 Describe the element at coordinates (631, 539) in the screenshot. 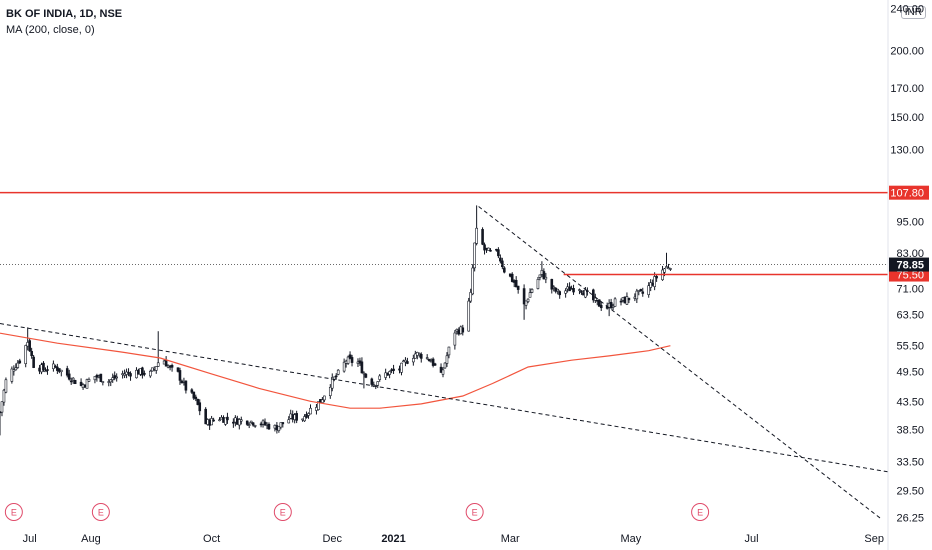

I see `x-tick-label: May` at that location.